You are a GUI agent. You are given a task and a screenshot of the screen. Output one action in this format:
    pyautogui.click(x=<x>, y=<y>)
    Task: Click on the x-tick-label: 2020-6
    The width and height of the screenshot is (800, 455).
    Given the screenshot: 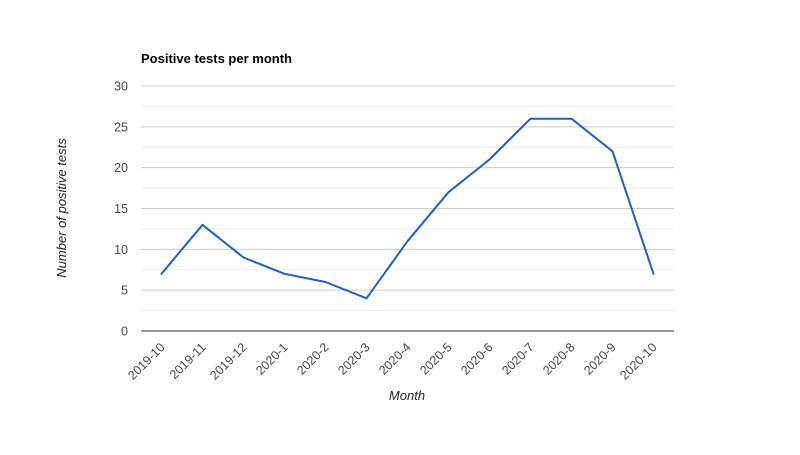 What is the action you would take?
    pyautogui.click(x=476, y=358)
    